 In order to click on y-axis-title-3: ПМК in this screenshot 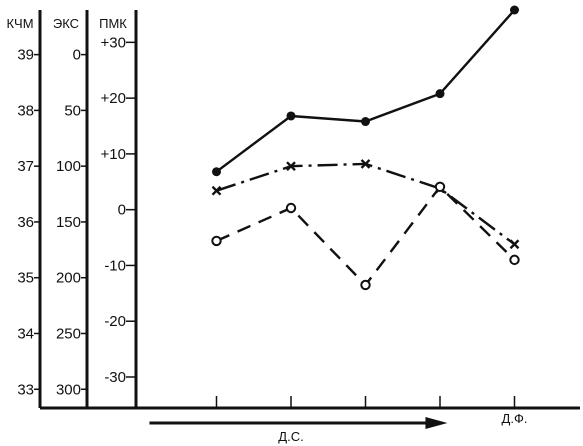, I will do `click(113, 23)`.